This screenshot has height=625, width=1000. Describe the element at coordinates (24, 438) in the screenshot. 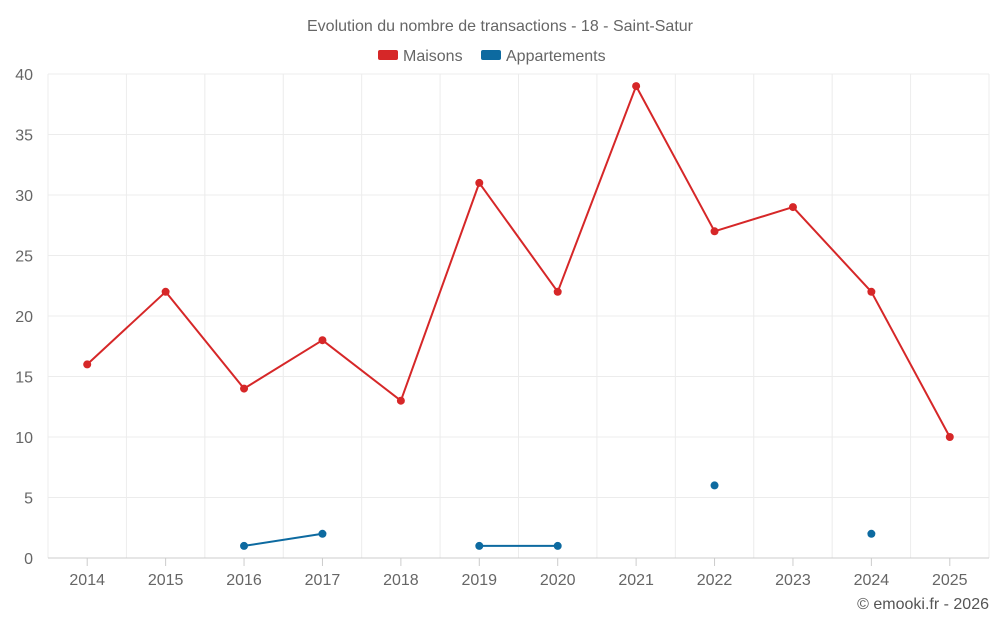

I see `y-tick-label-10: 10` at that location.